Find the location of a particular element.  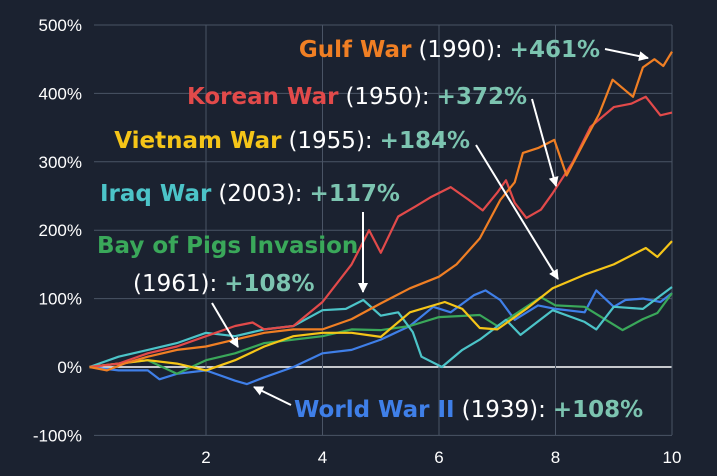

label-world-war-ii: World War II (1939): +108% is located at coordinates (468, 410).